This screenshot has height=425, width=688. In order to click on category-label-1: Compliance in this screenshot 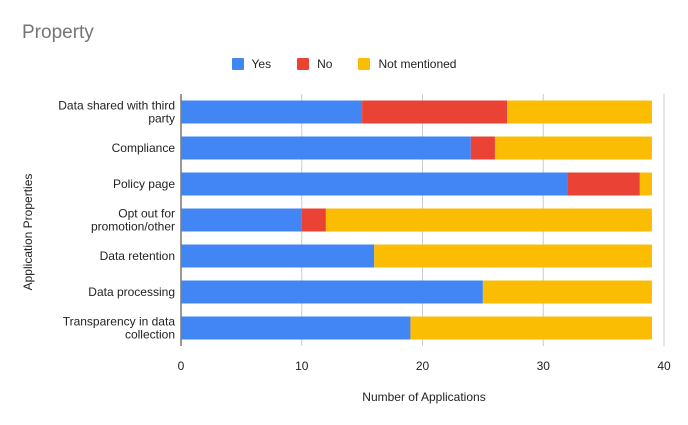, I will do `click(144, 148)`.